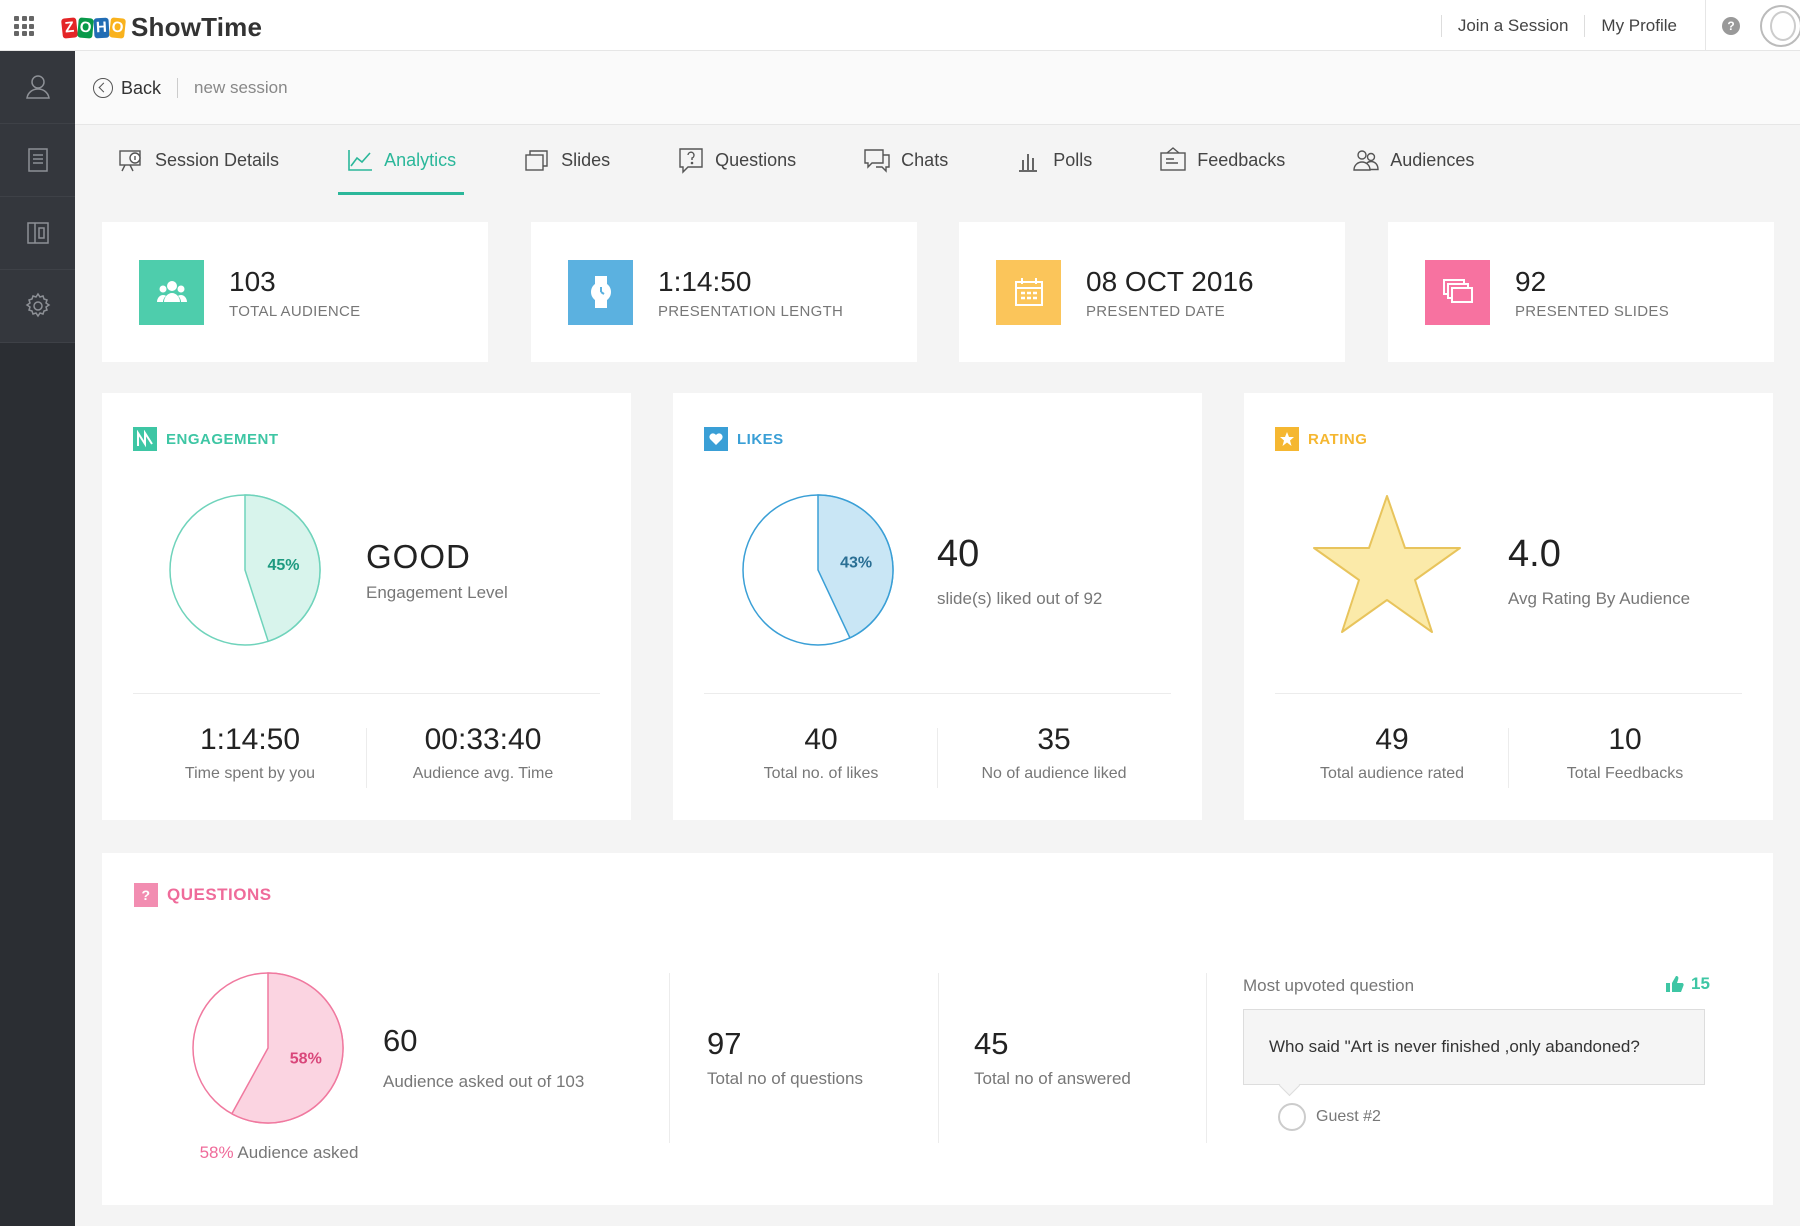  Describe the element at coordinates (691, 161) in the screenshot. I see `questions-icon` at that location.